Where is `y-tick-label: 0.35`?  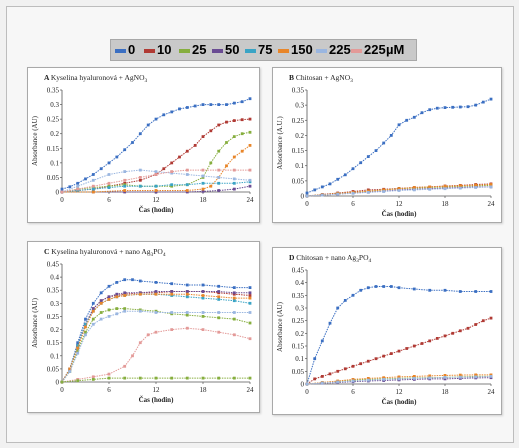 y-tick-label: 0.35 is located at coordinates (298, 296).